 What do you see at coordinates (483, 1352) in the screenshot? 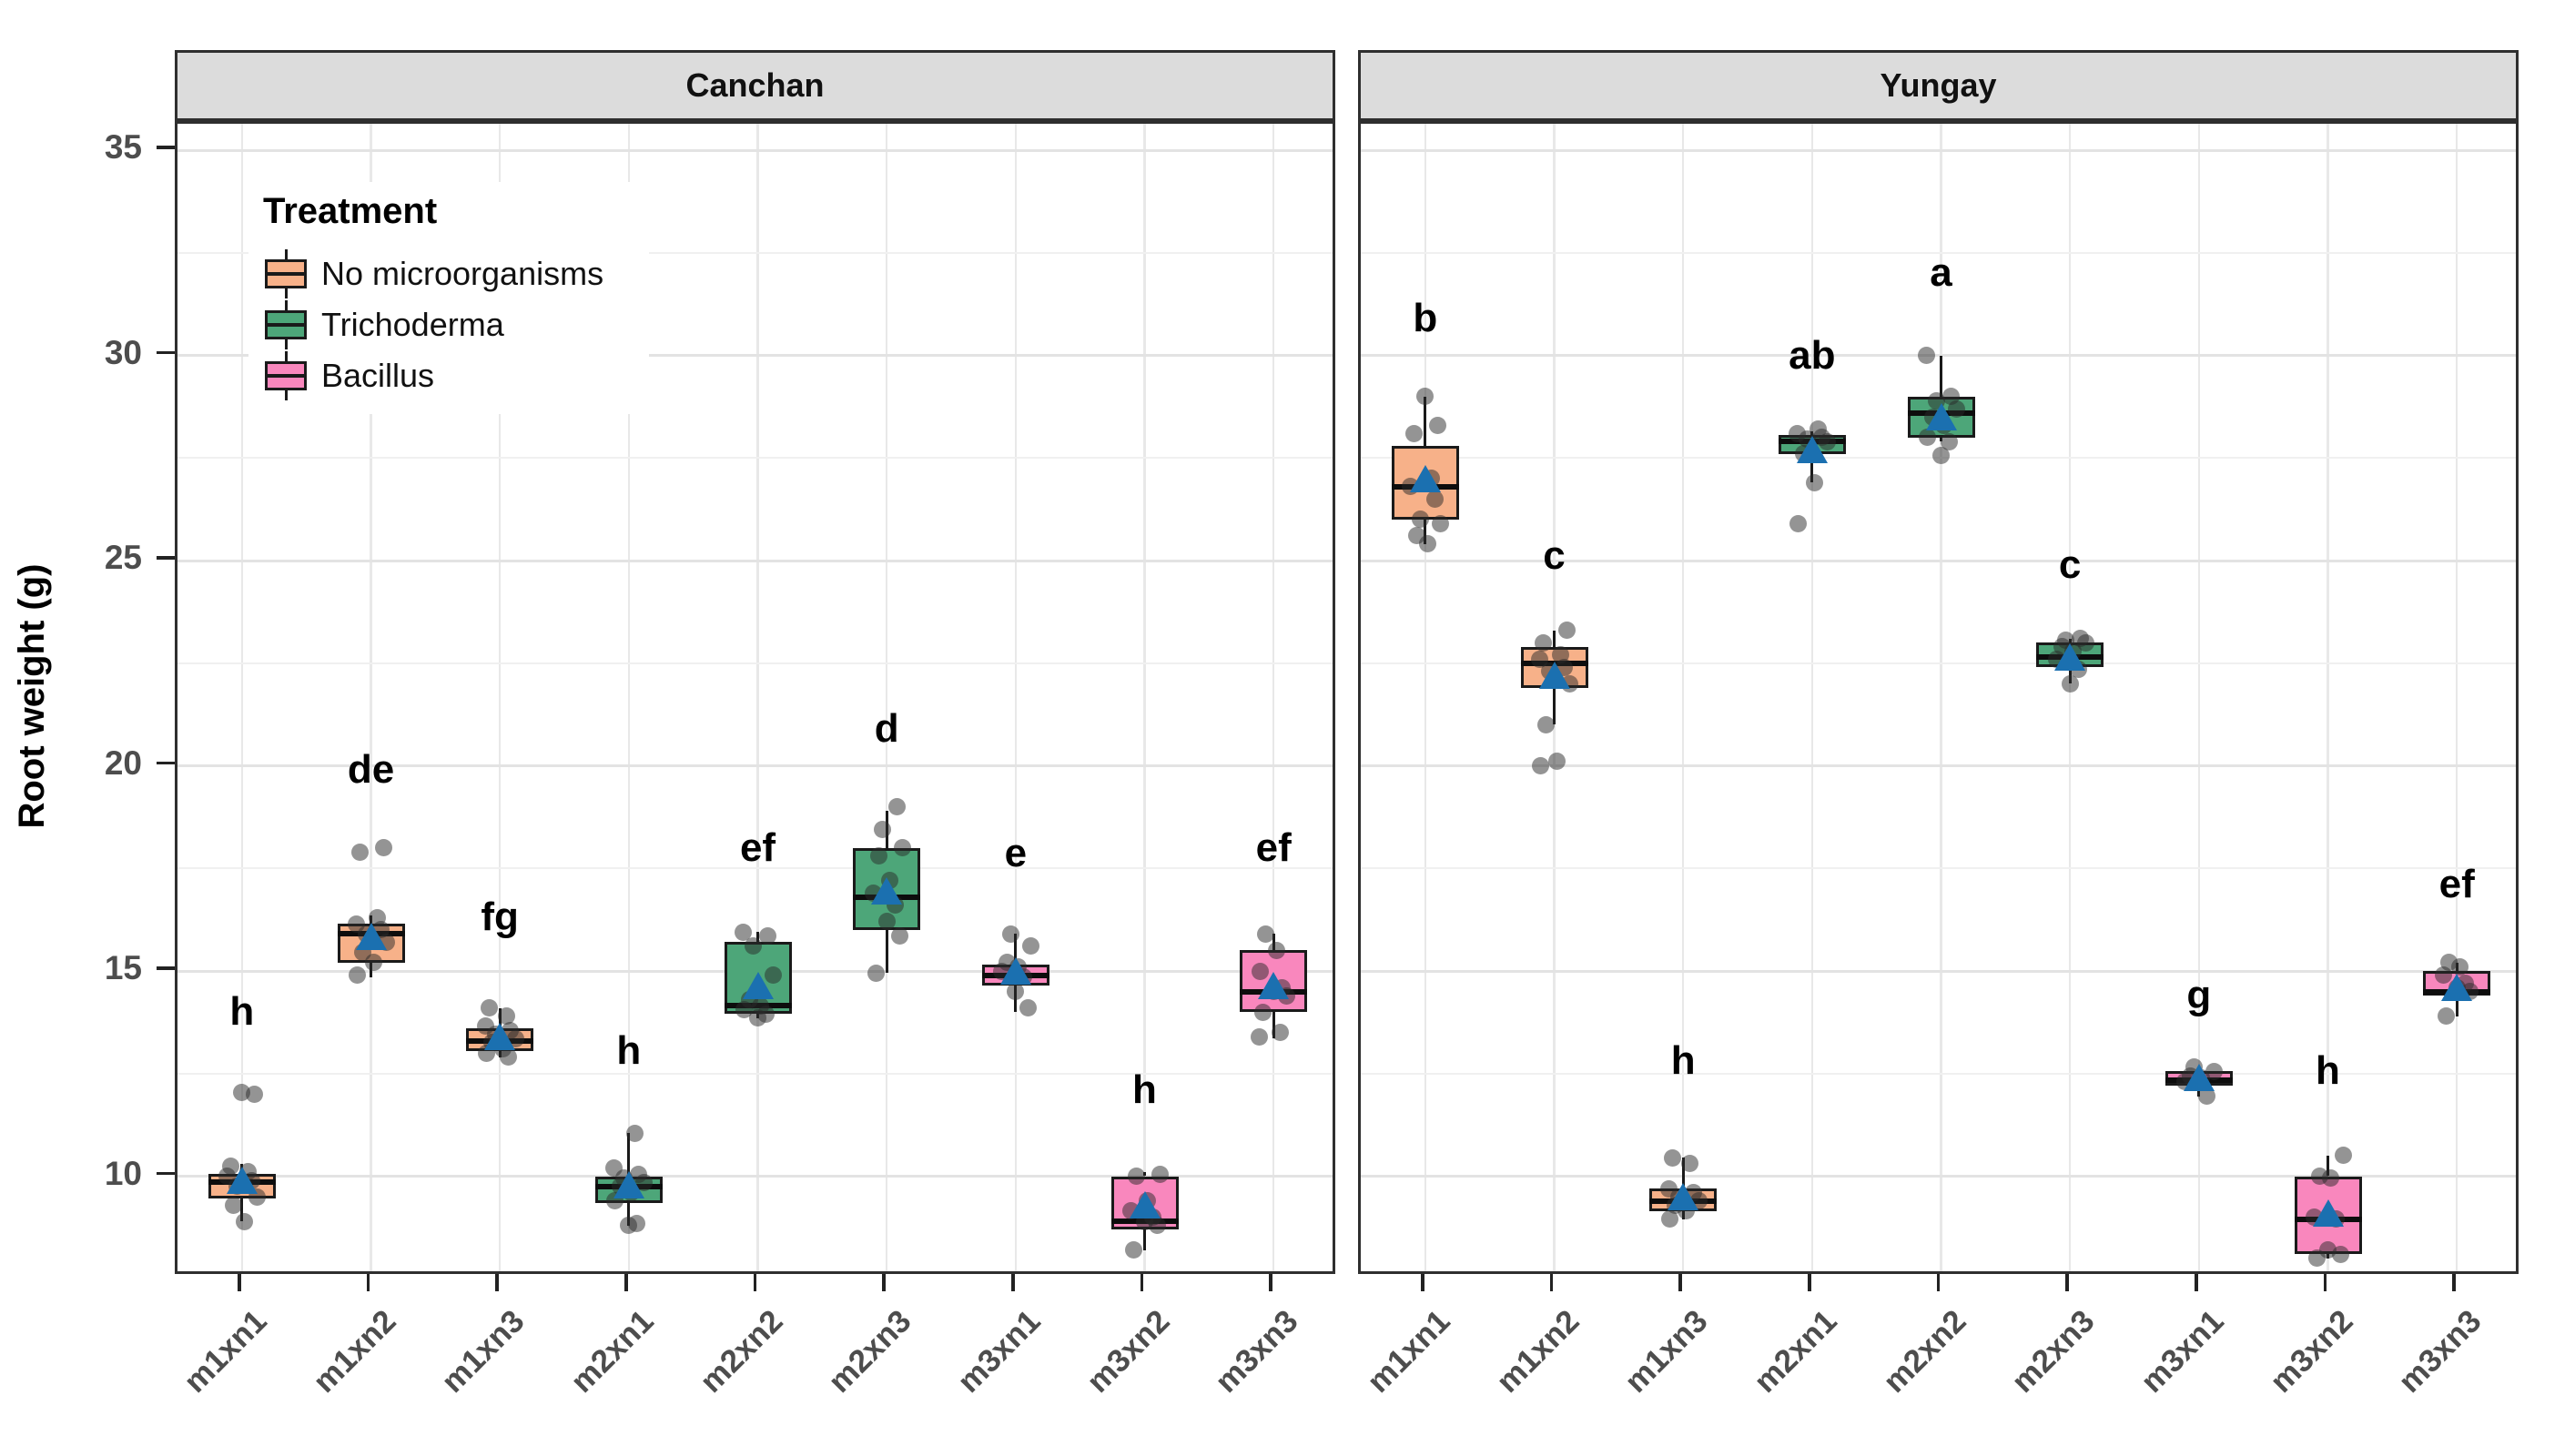
I see `x-tick-label: m1xn3` at bounding box center [483, 1352].